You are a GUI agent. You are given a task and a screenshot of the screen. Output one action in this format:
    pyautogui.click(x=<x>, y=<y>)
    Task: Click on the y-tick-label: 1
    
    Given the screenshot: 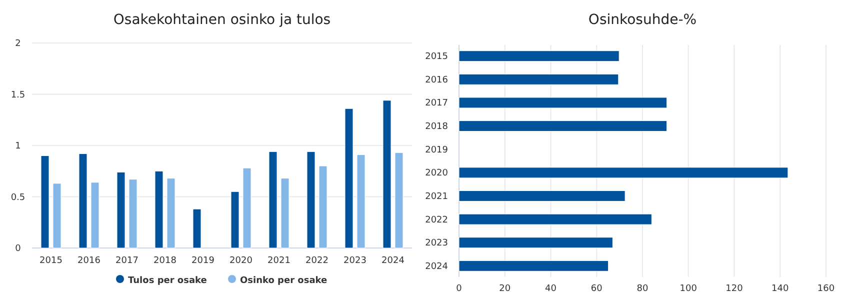 What is the action you would take?
    pyautogui.click(x=18, y=147)
    